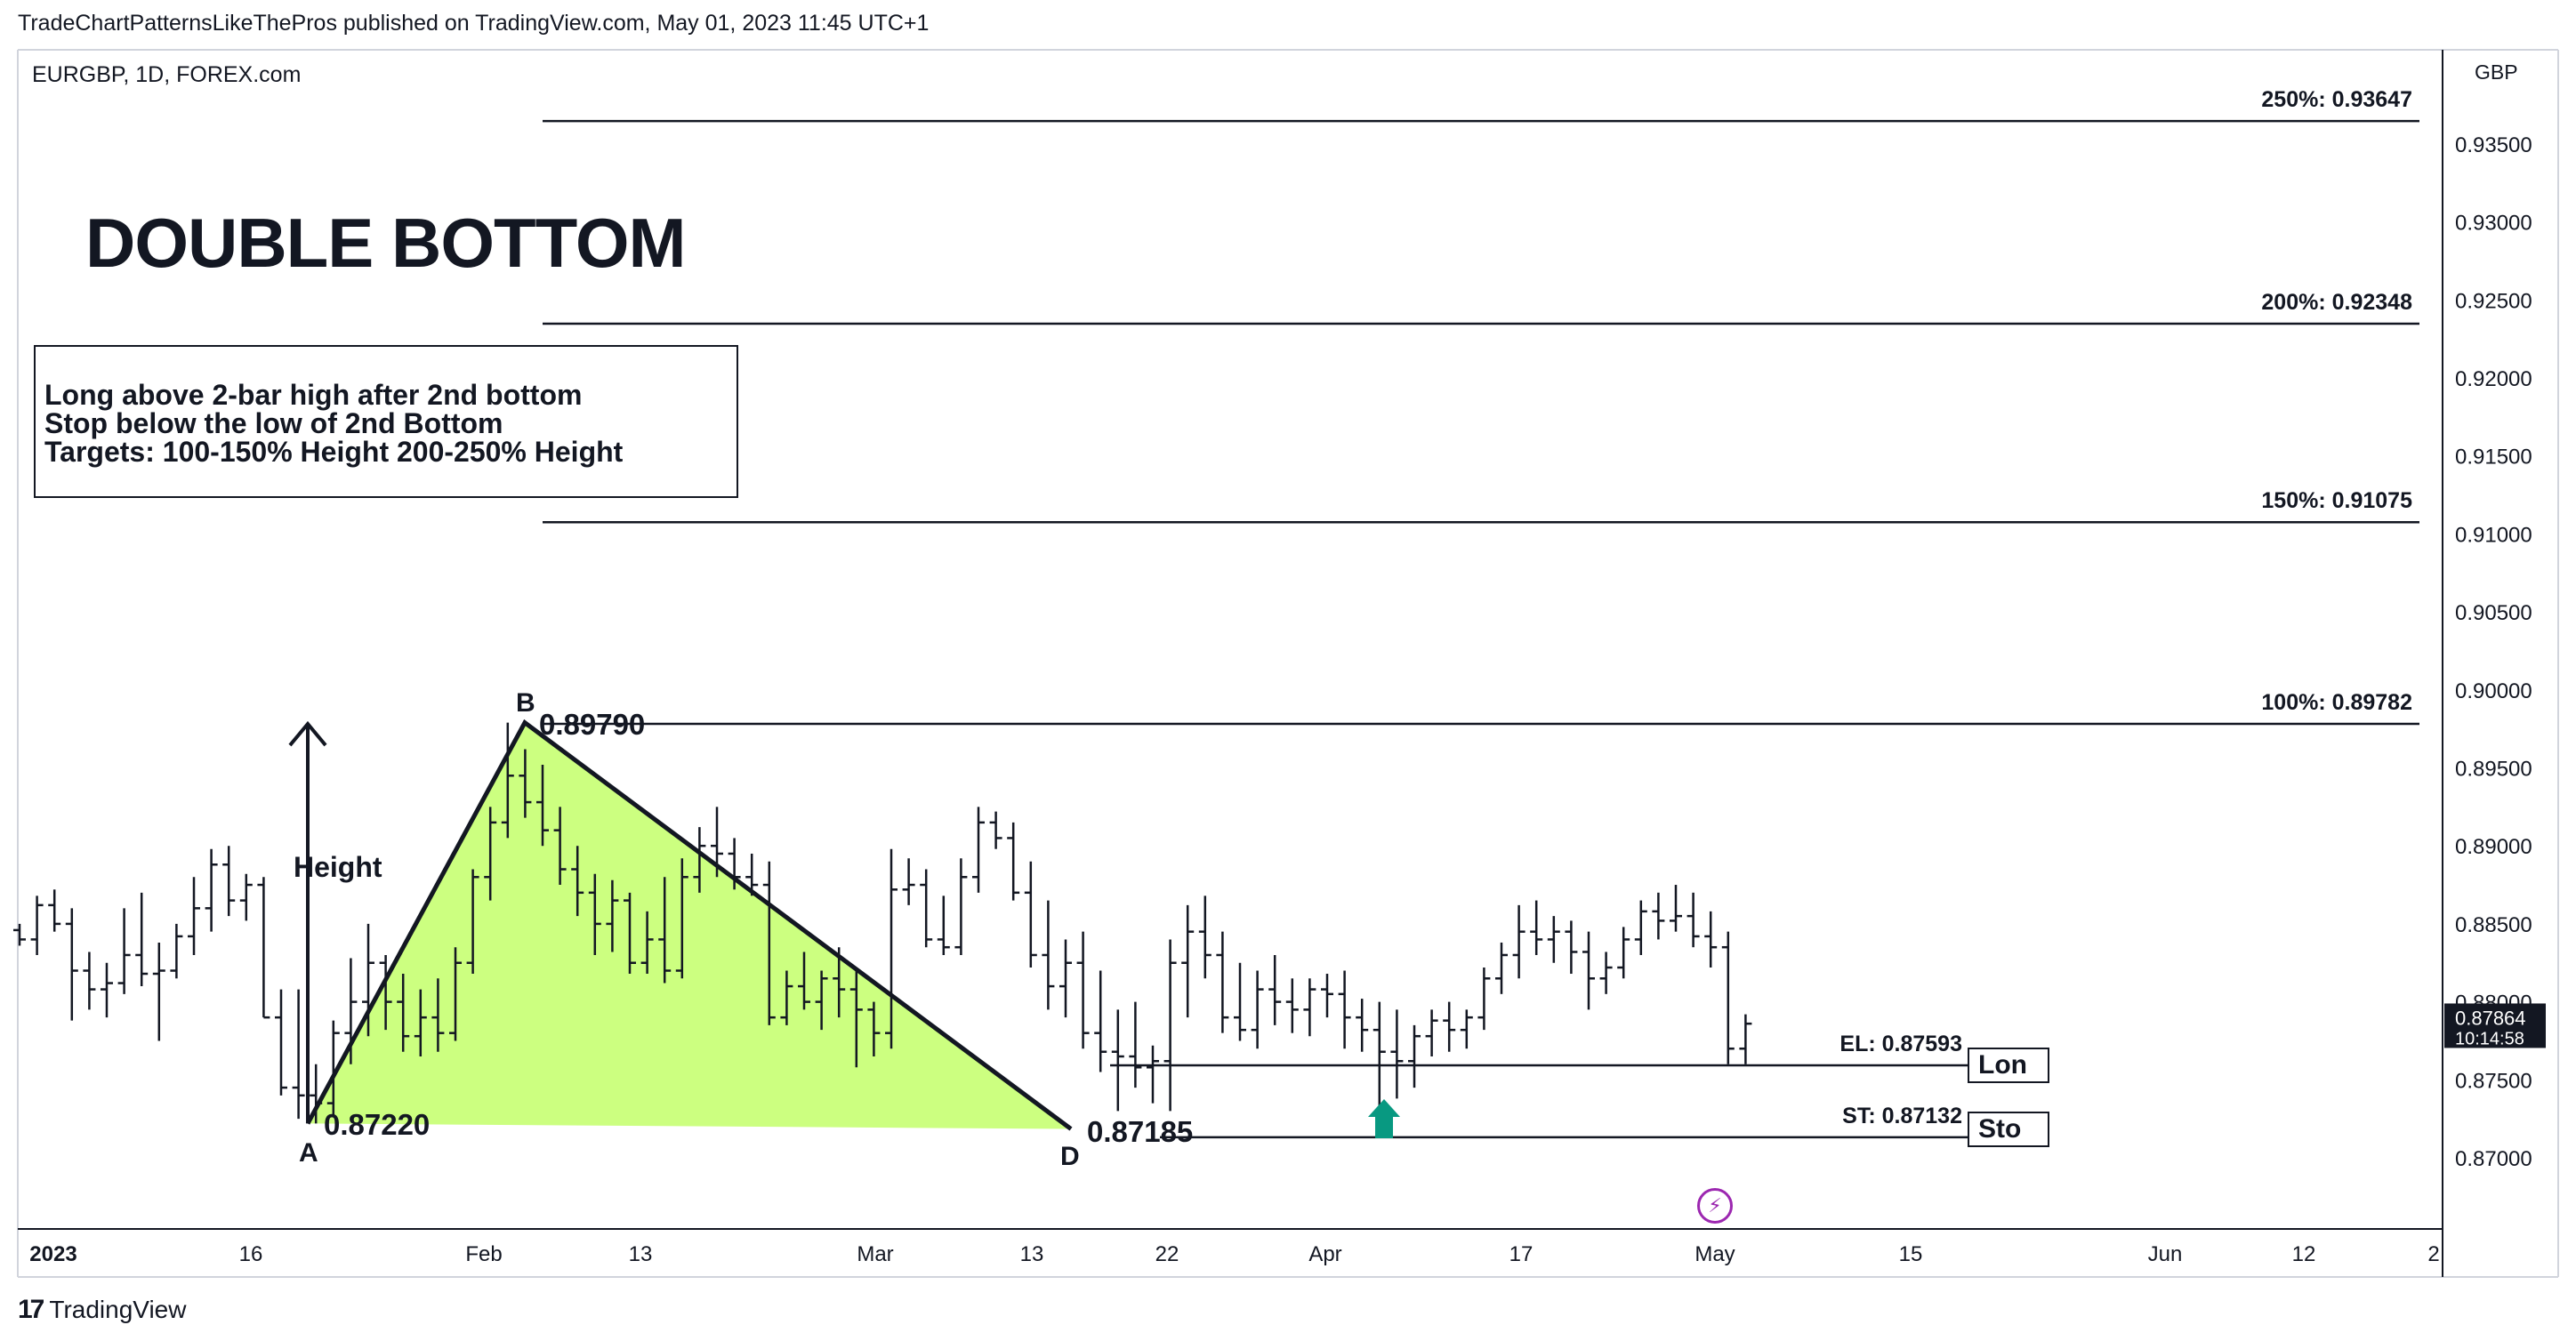 The height and width of the screenshot is (1341, 2576). What do you see at coordinates (2336, 703) in the screenshot?
I see `level-label: 100%: 0.89782` at bounding box center [2336, 703].